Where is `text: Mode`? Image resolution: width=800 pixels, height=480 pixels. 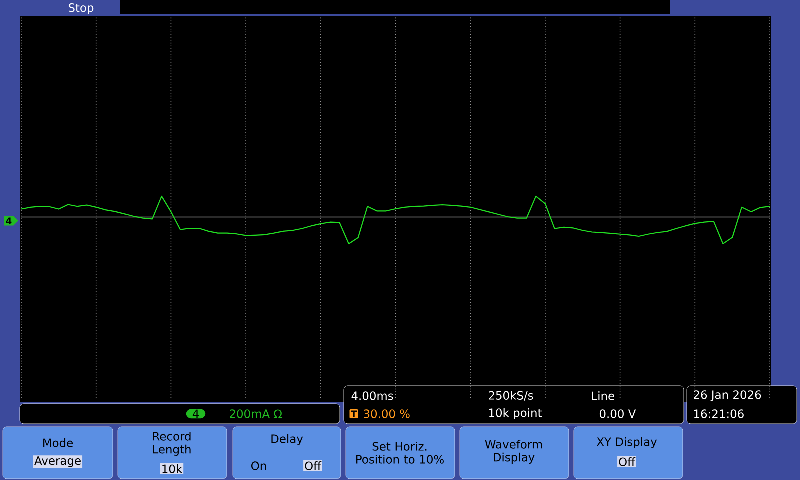
text: Mode is located at coordinates (59, 443).